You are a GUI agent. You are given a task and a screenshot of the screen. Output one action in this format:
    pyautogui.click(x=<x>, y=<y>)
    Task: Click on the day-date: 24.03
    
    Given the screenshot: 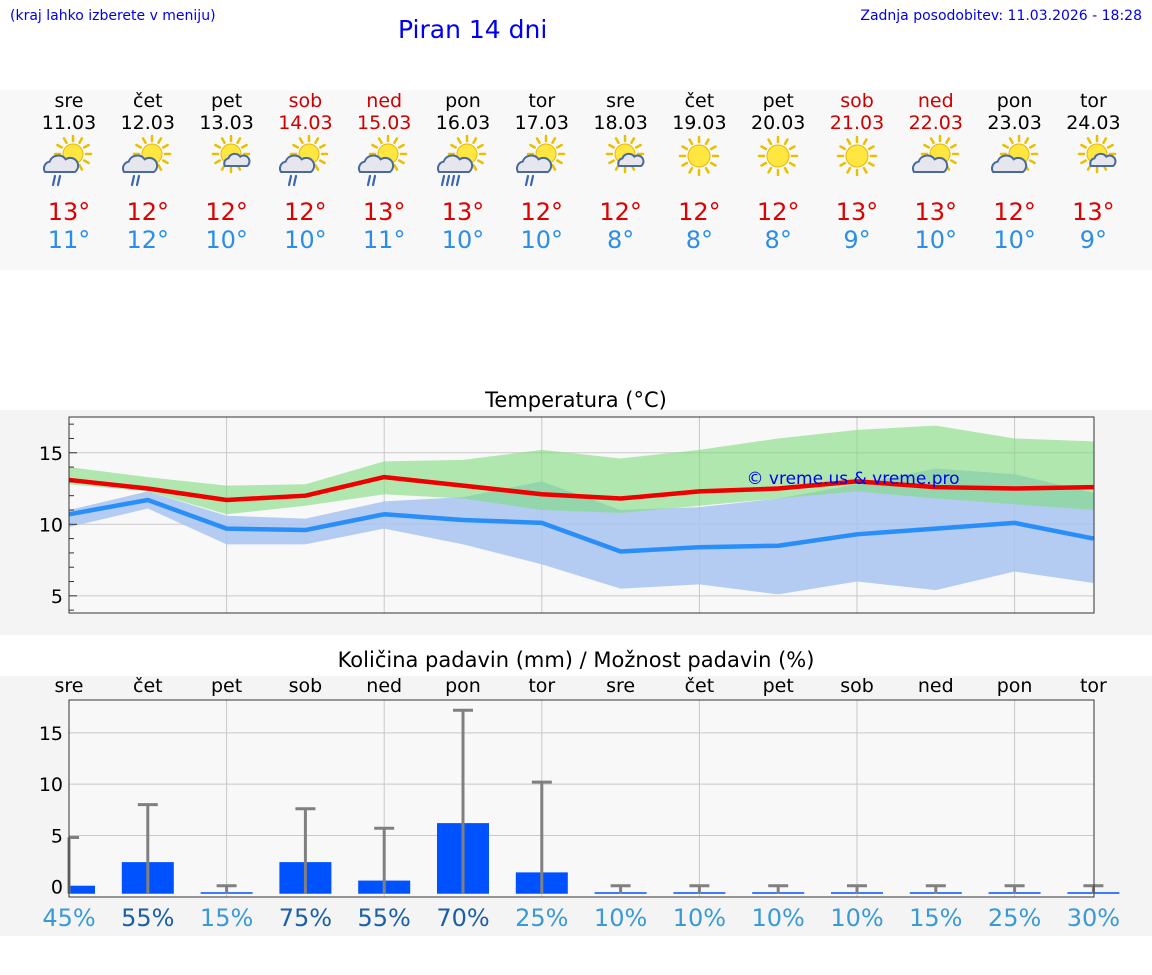 What is the action you would take?
    pyautogui.click(x=1093, y=123)
    